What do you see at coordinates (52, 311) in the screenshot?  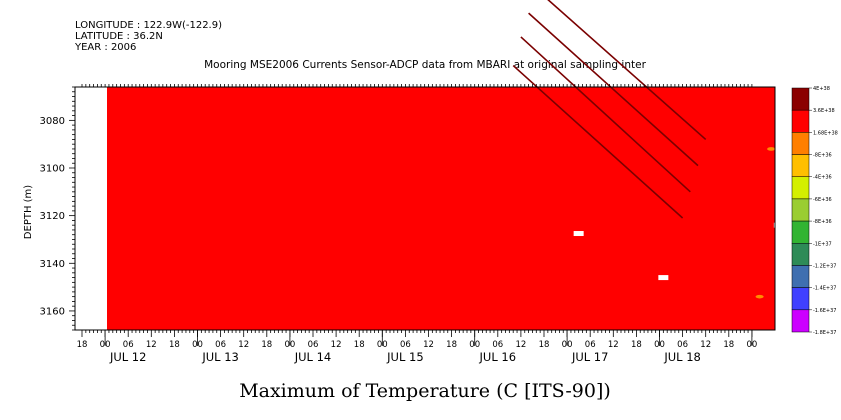 I see `y-tick-label: 3160` at bounding box center [52, 311].